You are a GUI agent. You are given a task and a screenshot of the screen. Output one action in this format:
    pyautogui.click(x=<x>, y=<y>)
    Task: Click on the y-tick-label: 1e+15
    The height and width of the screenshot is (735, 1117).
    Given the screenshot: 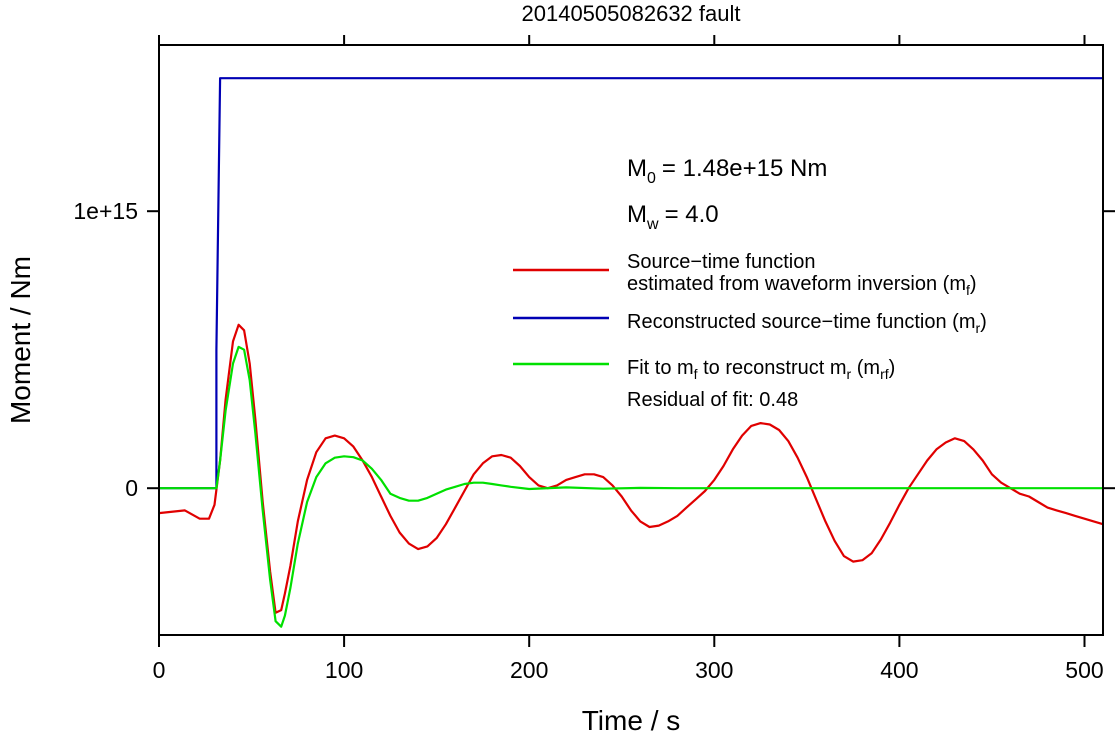 What is the action you would take?
    pyautogui.click(x=105, y=211)
    